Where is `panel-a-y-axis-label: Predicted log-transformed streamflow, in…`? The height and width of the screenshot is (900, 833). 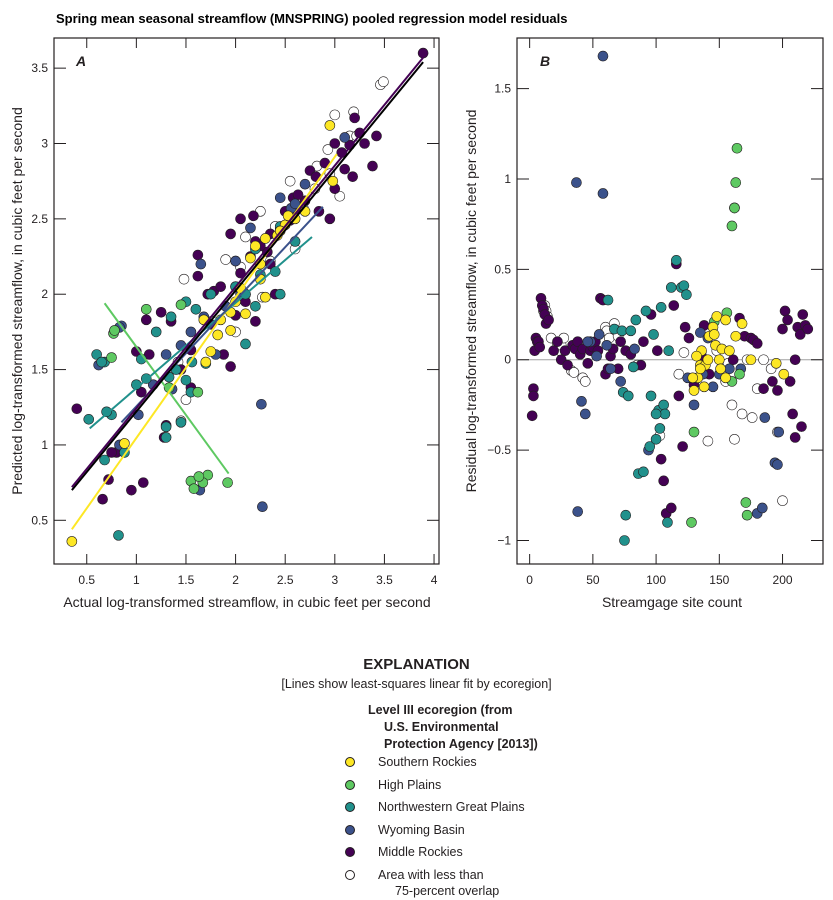 panel-a-y-axis-label: Predicted log-transformed streamflow, in… is located at coordinates (17, 301).